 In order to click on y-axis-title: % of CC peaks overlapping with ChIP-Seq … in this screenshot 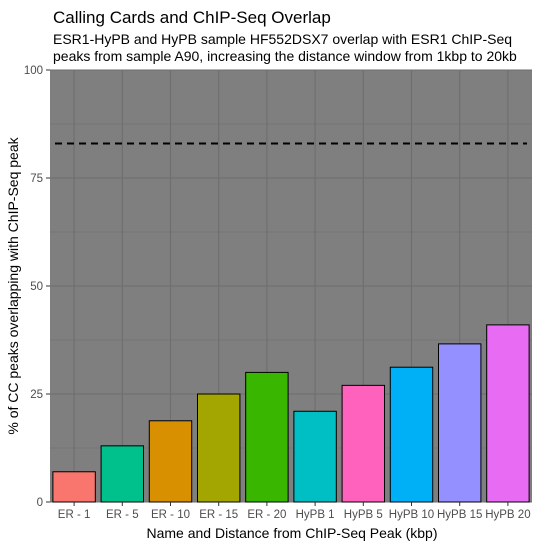, I will do `click(13, 285)`.